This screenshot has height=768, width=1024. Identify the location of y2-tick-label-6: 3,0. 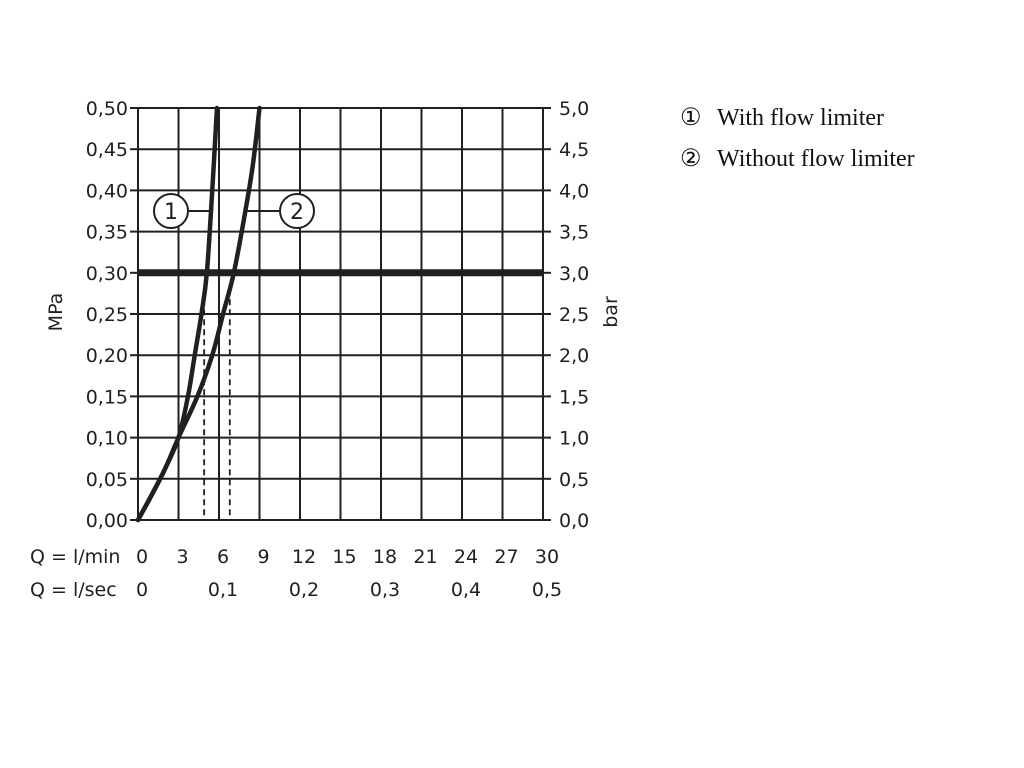
(574, 274).